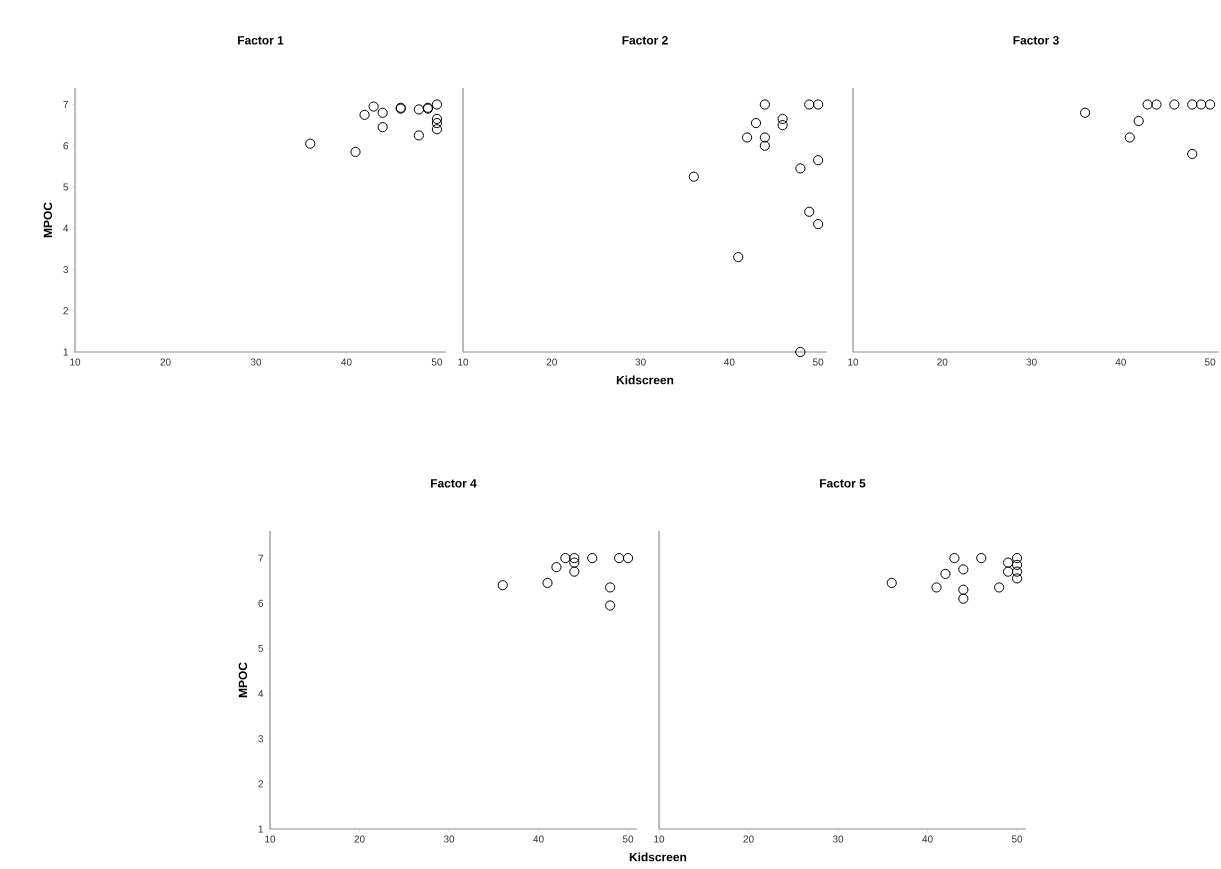  I want to click on chart-title: Factor 4, so click(454, 483).